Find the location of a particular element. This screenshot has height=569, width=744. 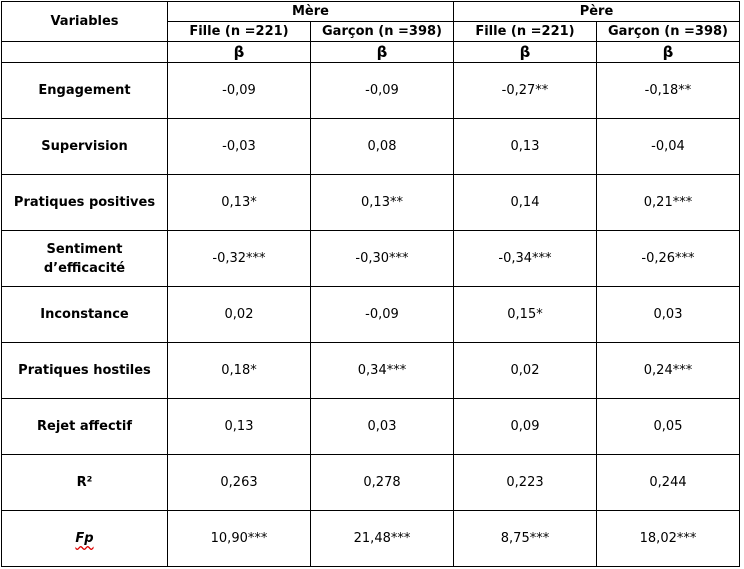

table-row: Rejet affectif 0,13 0,03 0,09 0,05 is located at coordinates (370, 426).